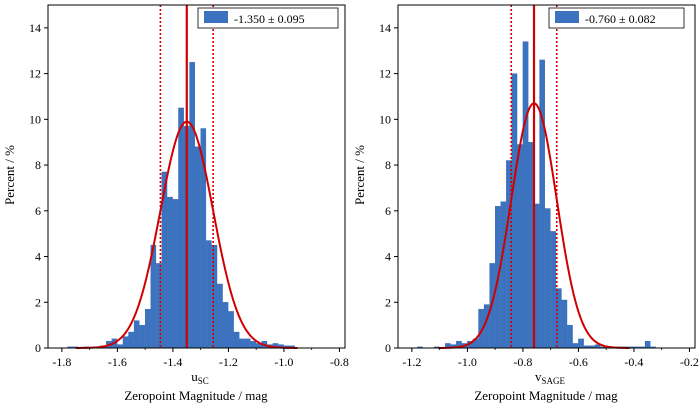 This screenshot has width=700, height=406. What do you see at coordinates (385, 74) in the screenshot?
I see `right-ytick-label: 12` at bounding box center [385, 74].